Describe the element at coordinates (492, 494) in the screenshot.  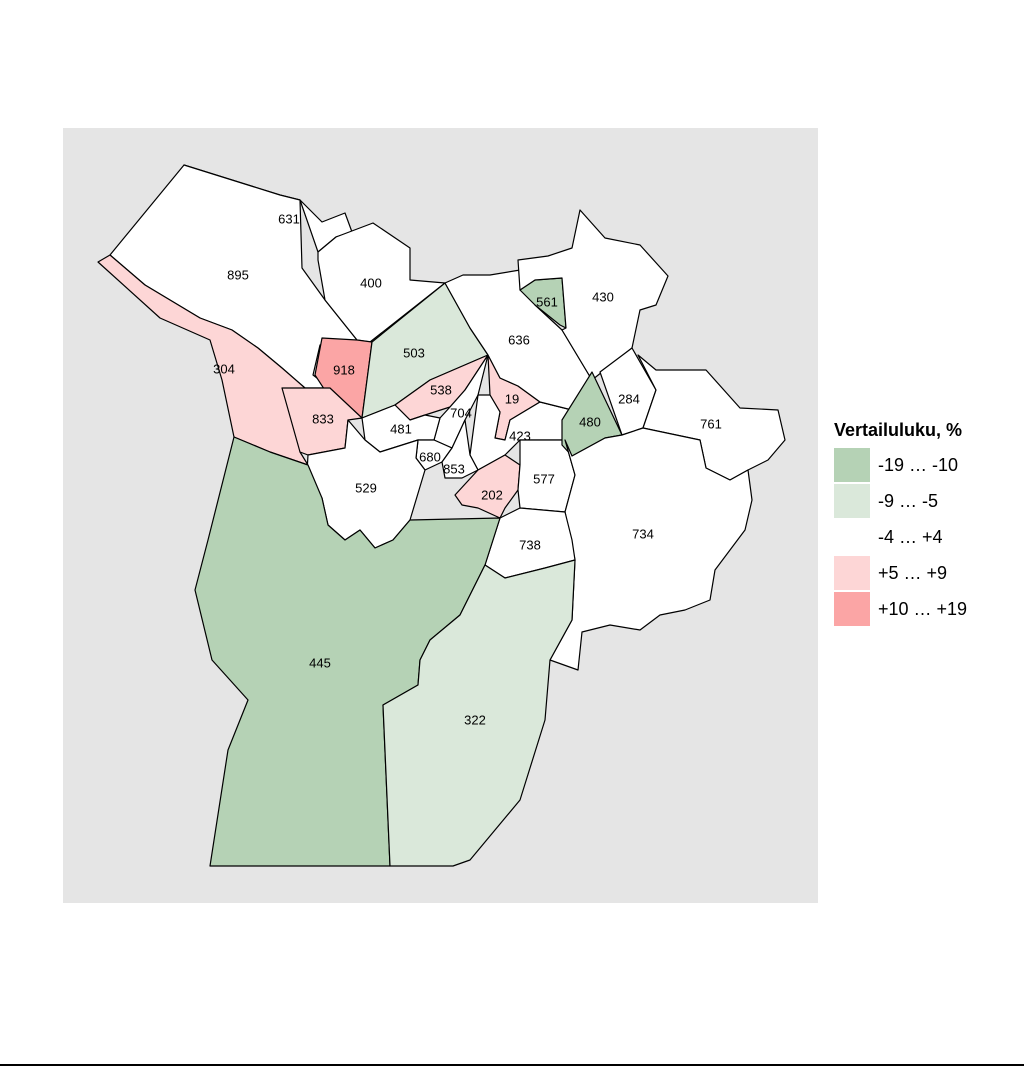
I see `region-label-202: 202` at that location.